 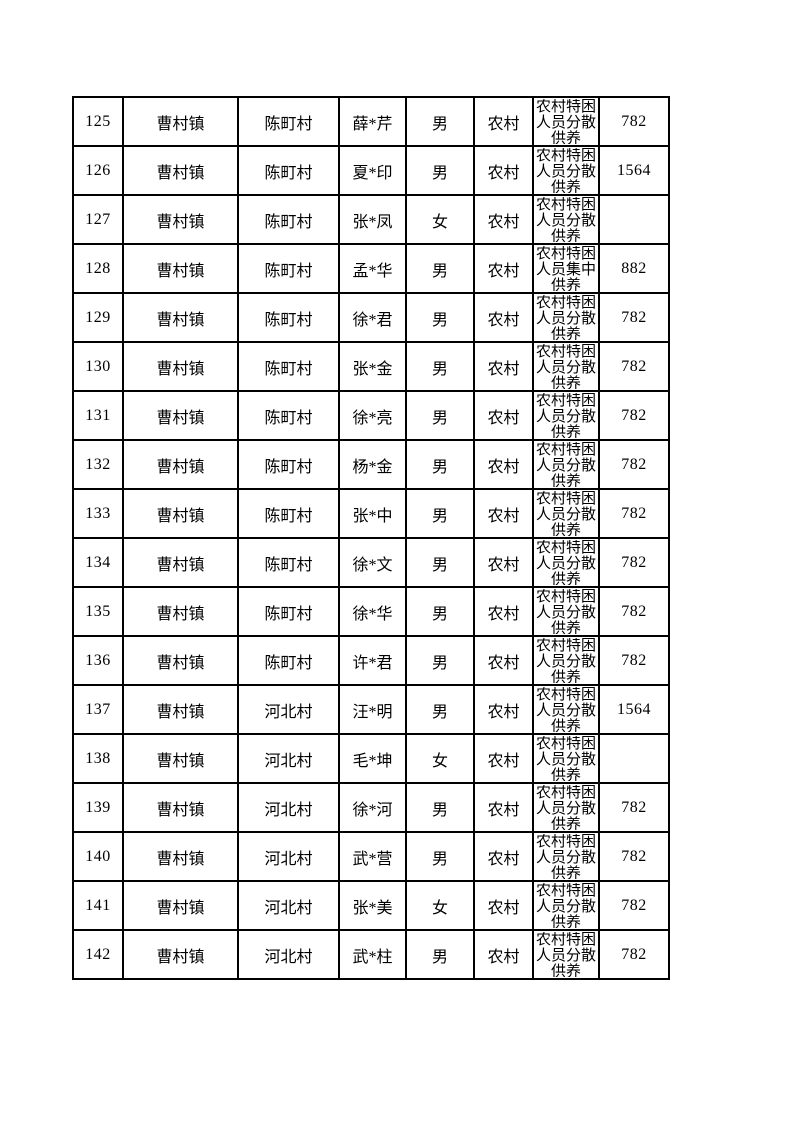 What do you see at coordinates (98, 513) in the screenshot?
I see `row-number-text: 133` at bounding box center [98, 513].